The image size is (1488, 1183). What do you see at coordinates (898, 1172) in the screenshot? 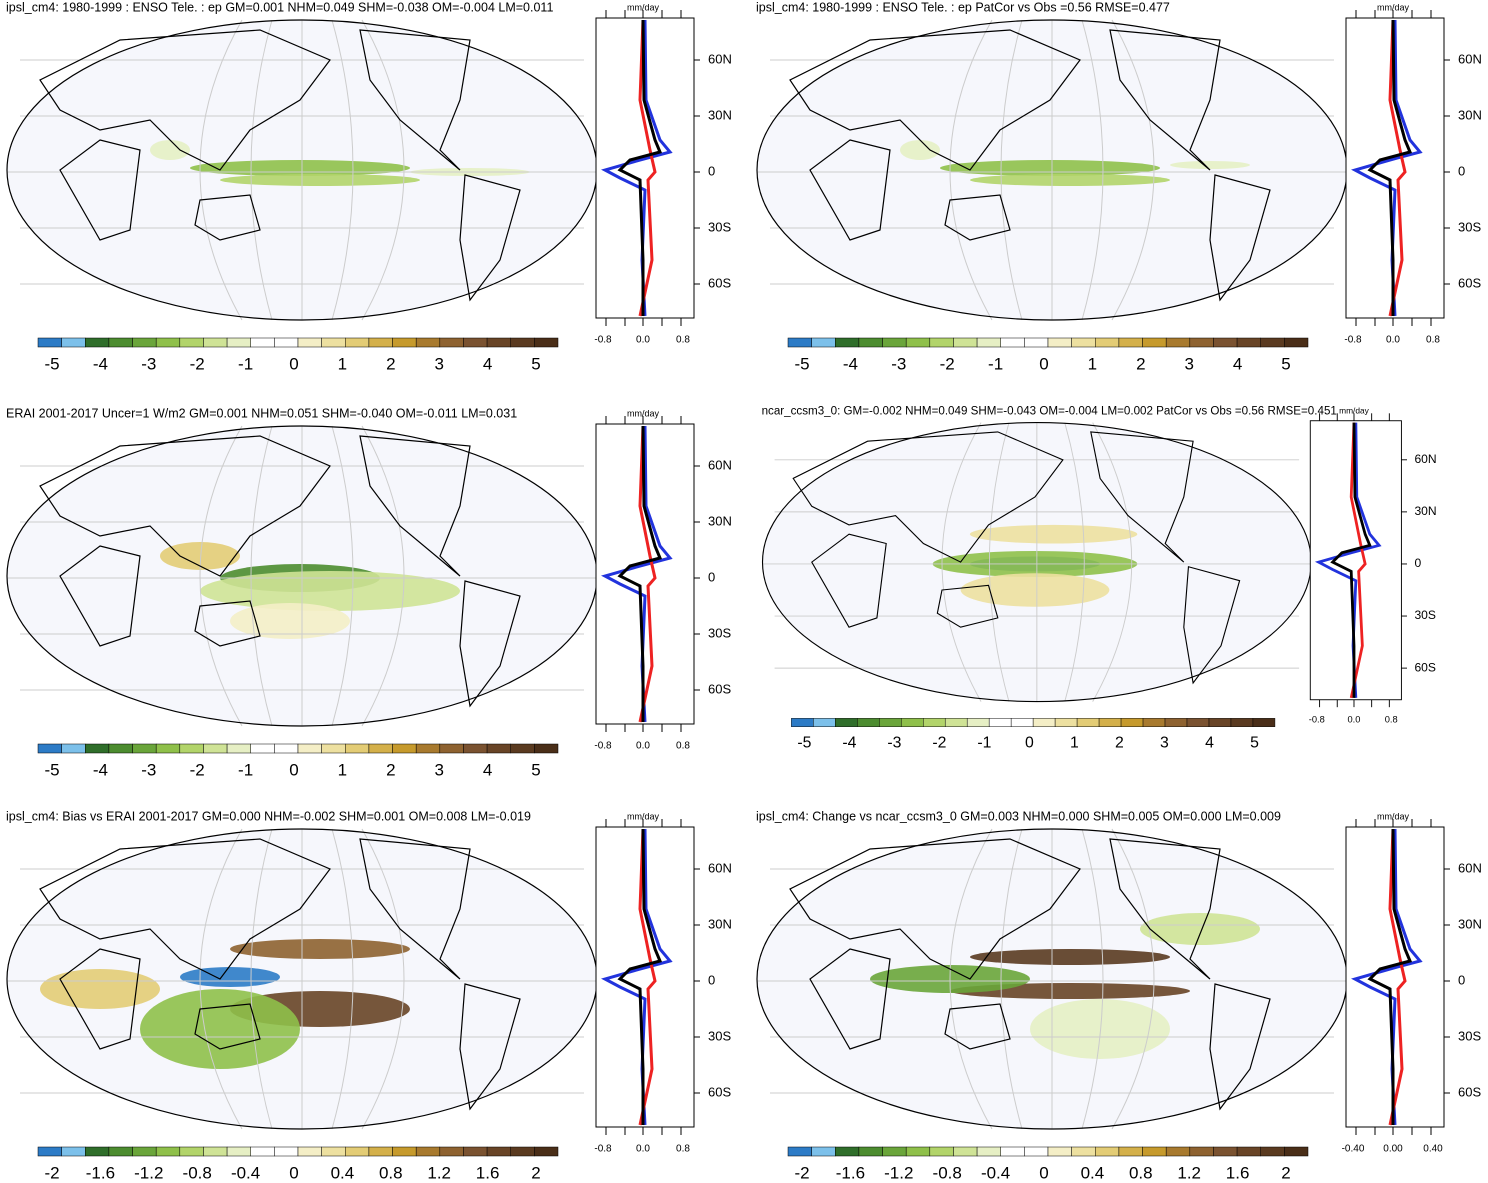
I see `colorbar-label: -1.2` at bounding box center [898, 1172].